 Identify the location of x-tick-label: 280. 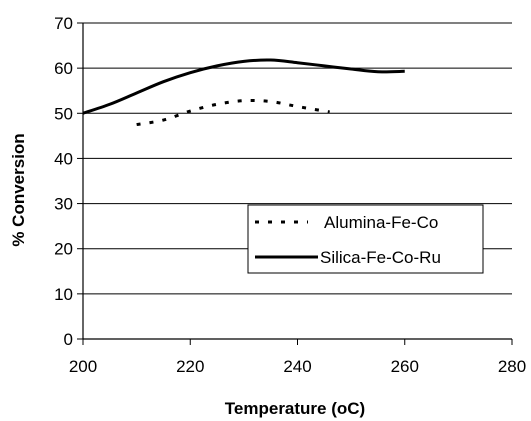
(512, 366).